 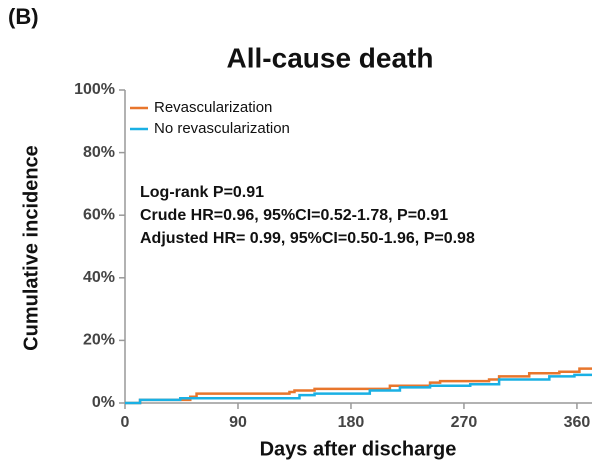 What do you see at coordinates (125, 422) in the screenshot?
I see `x-tick-label: 0` at bounding box center [125, 422].